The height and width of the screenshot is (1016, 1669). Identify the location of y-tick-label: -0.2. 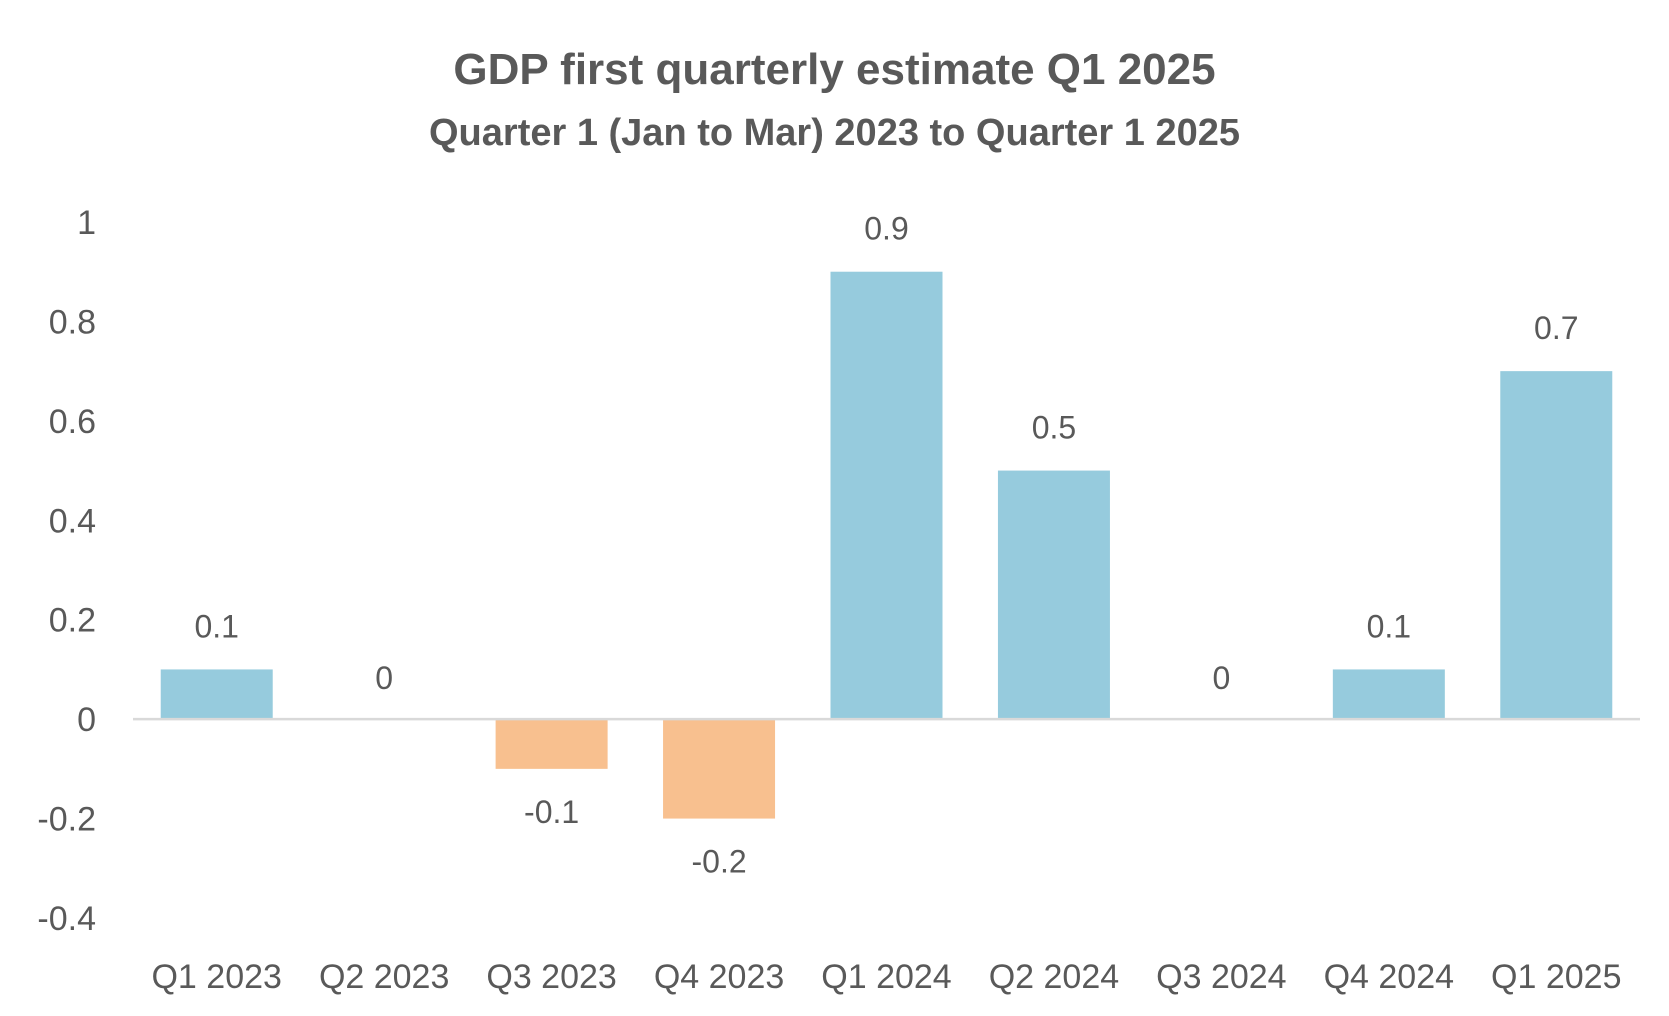
(66, 820).